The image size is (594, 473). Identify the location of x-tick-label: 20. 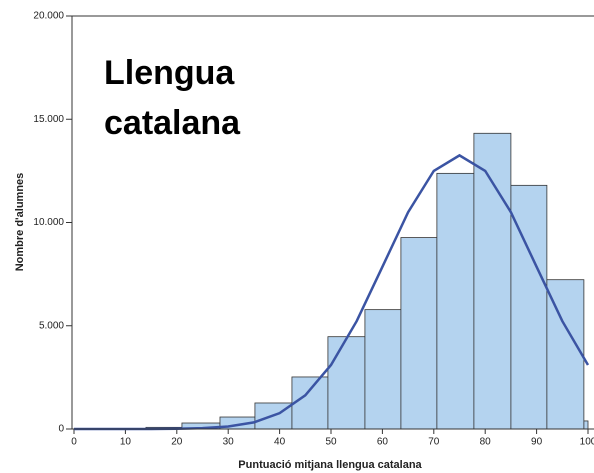
(177, 442).